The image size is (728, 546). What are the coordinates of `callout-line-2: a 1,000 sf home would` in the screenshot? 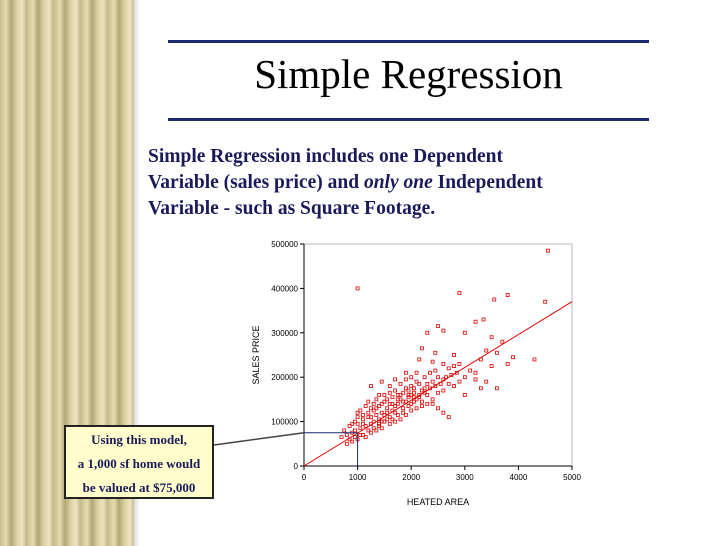 It's located at (139, 463).